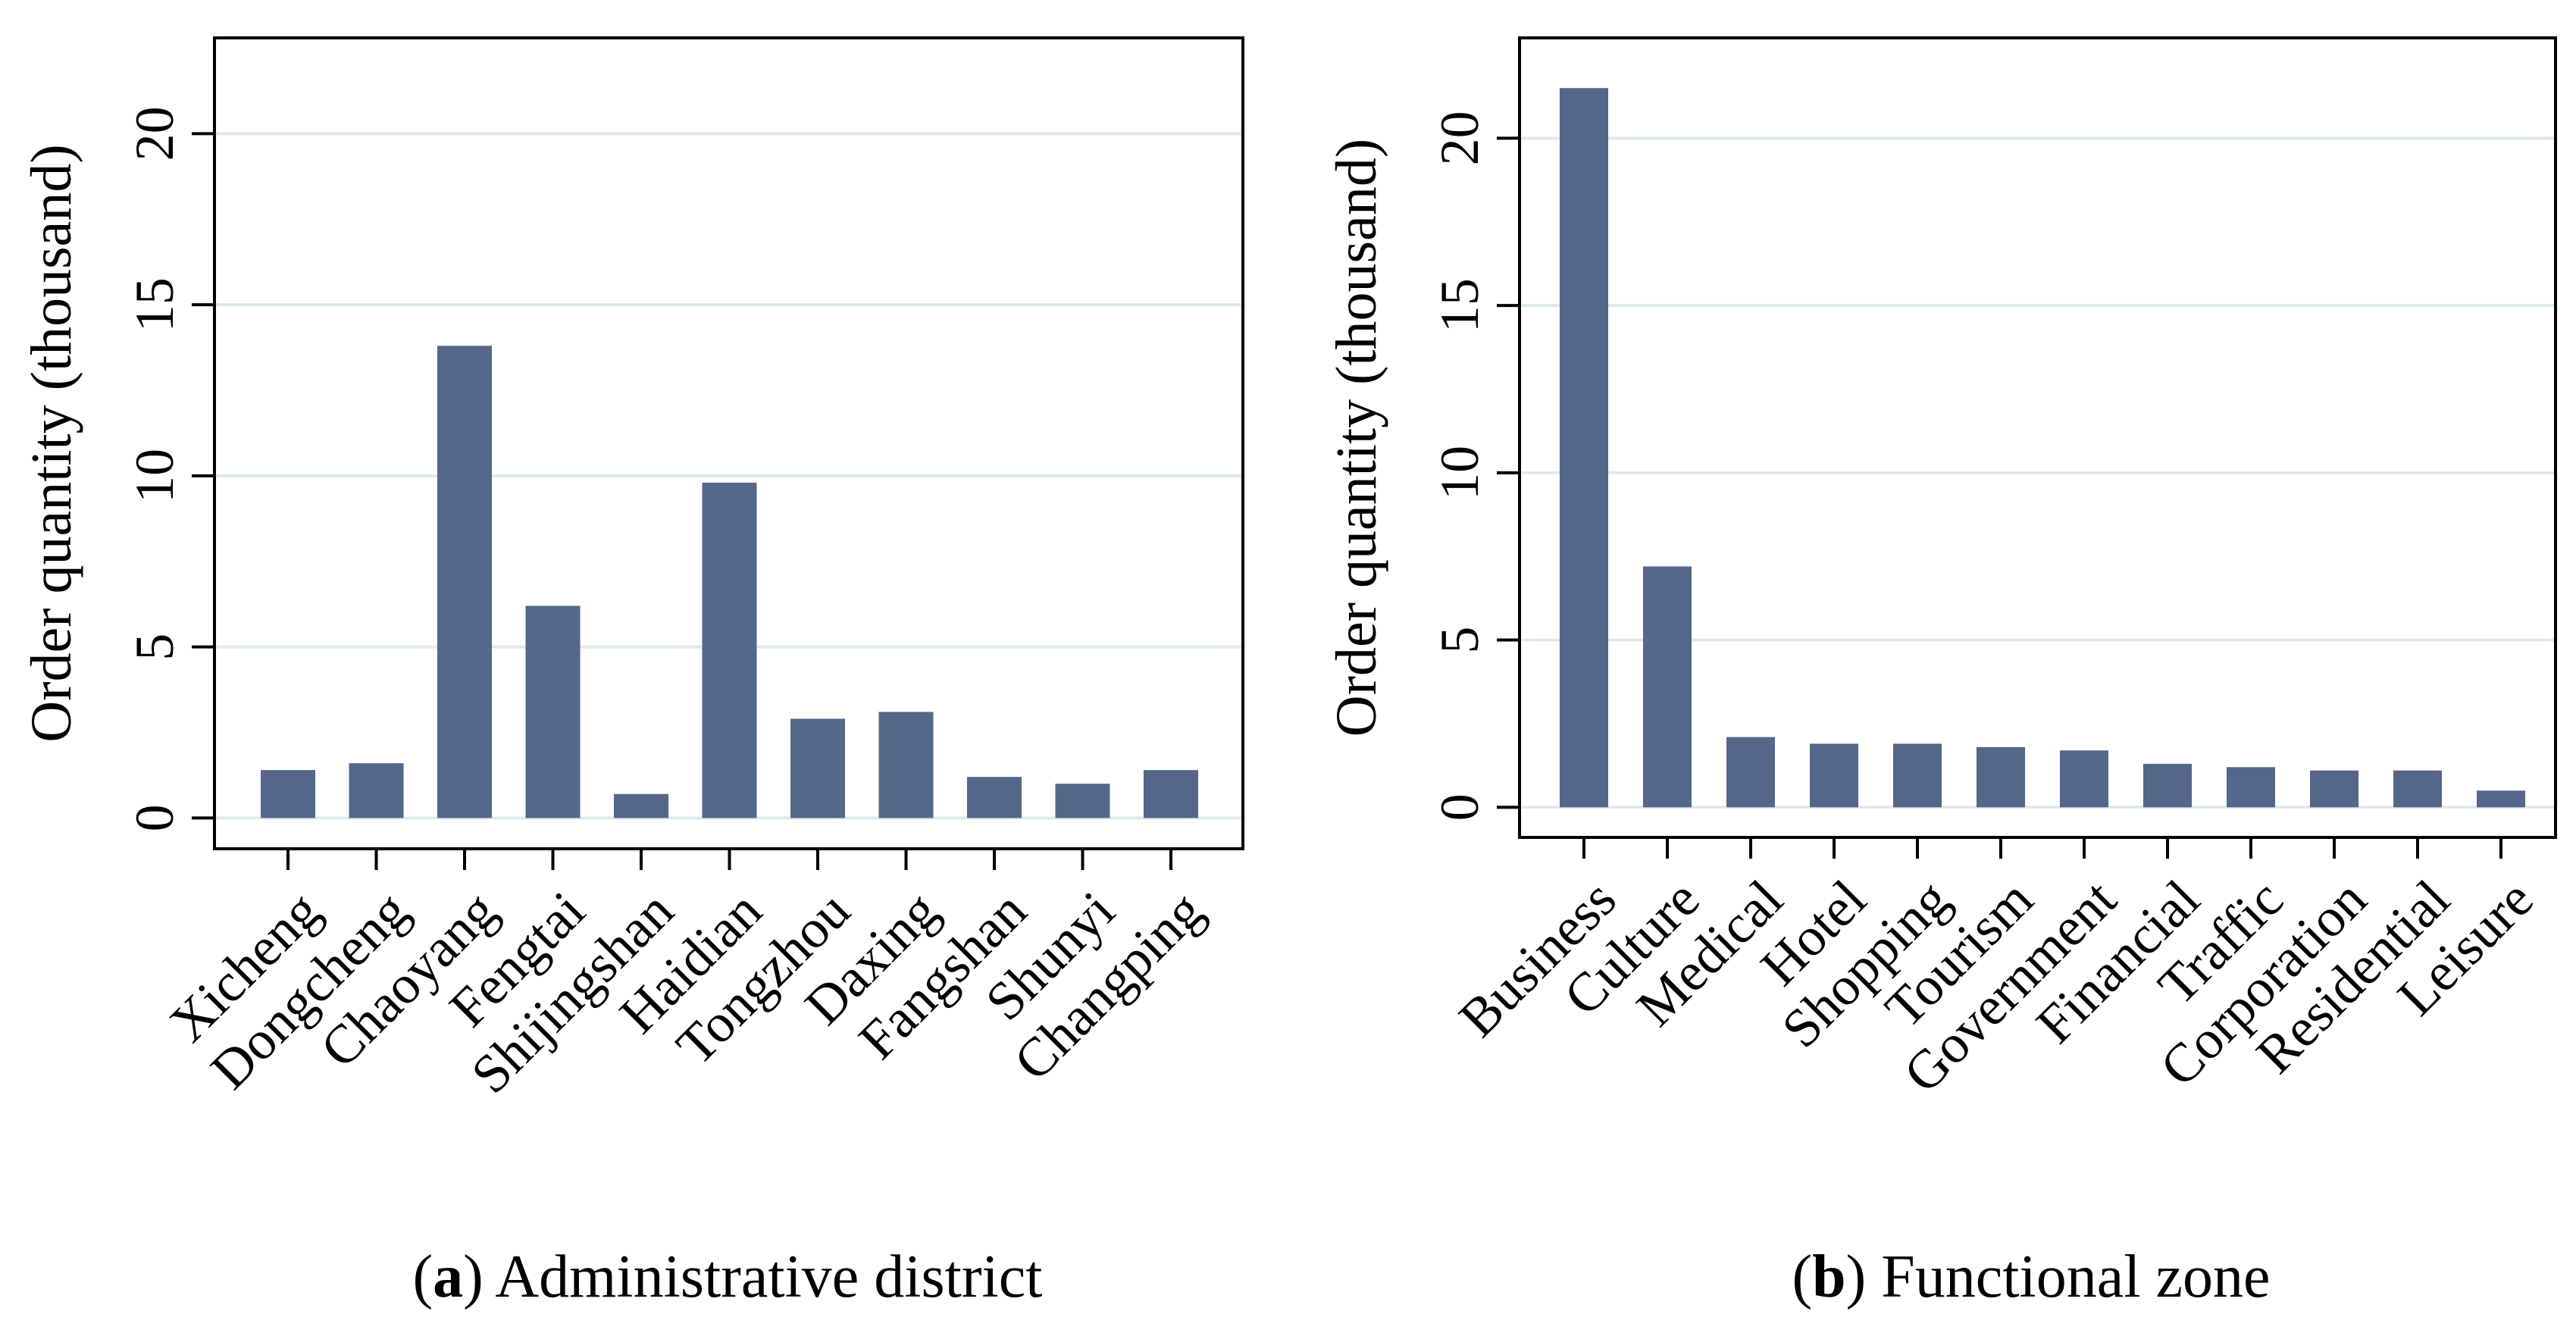 This screenshot has height=1330, width=2576. Describe the element at coordinates (1751, 772) in the screenshot. I see `bar-medical` at that location.